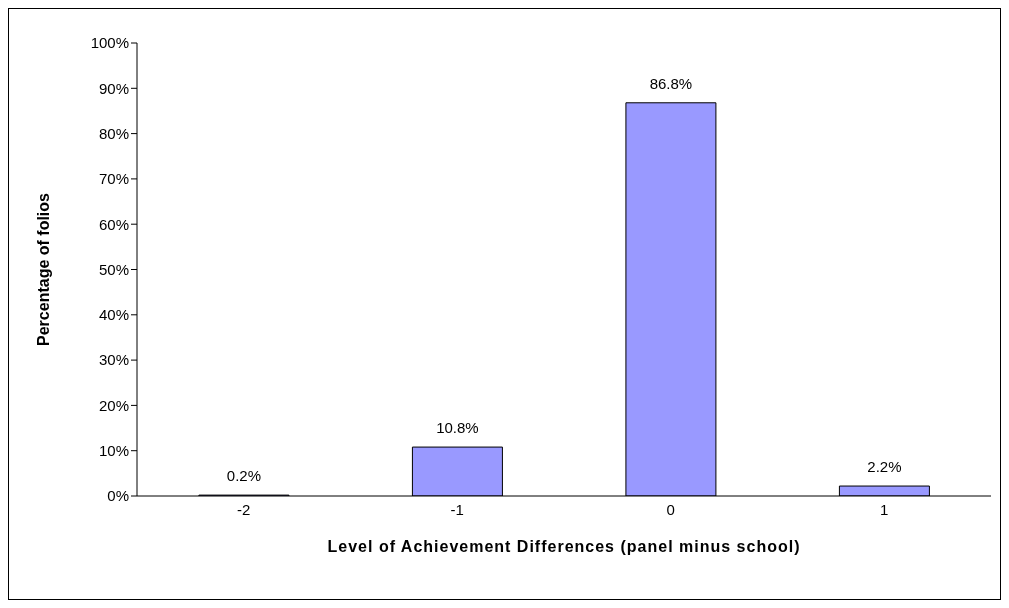 The height and width of the screenshot is (608, 1009). Describe the element at coordinates (244, 476) in the screenshot. I see `data-label: 0.2%` at that location.